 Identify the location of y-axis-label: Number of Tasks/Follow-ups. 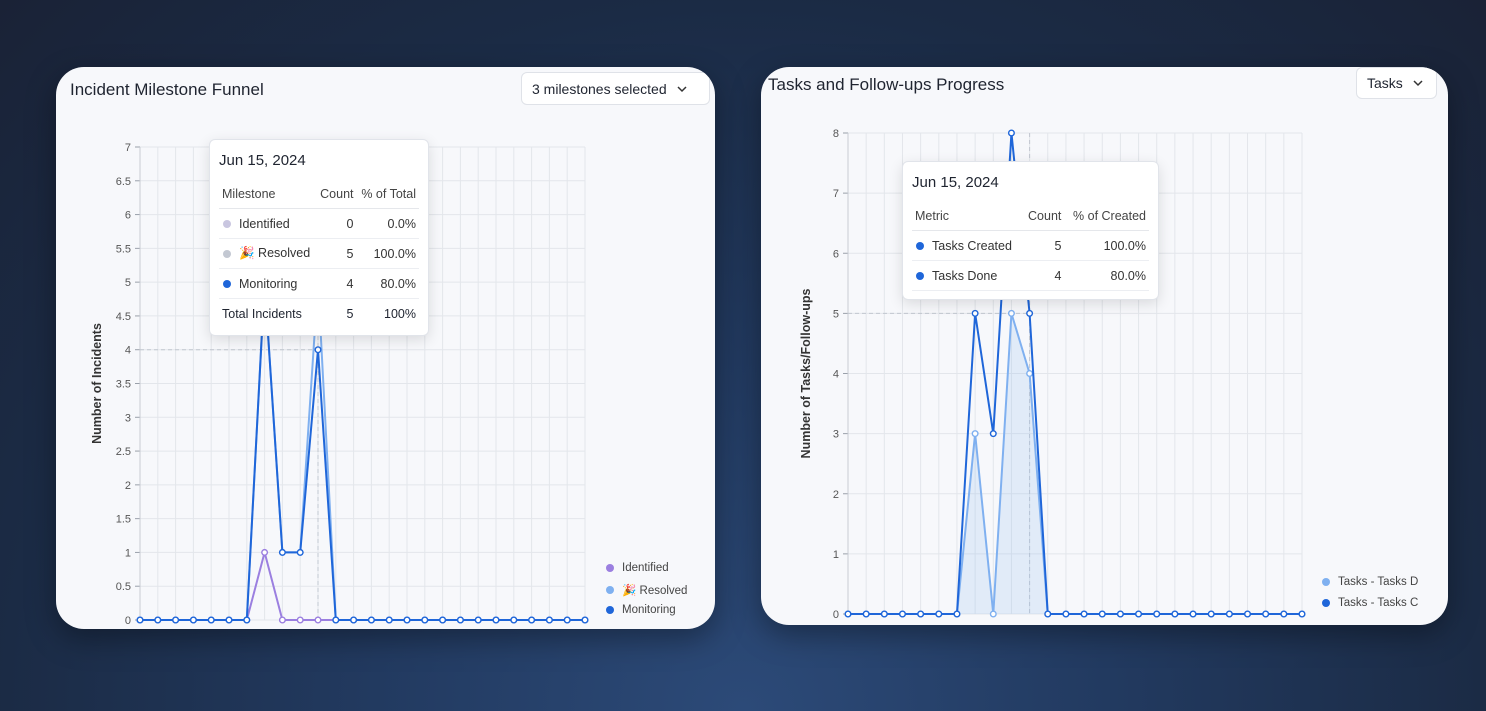
(806, 373).